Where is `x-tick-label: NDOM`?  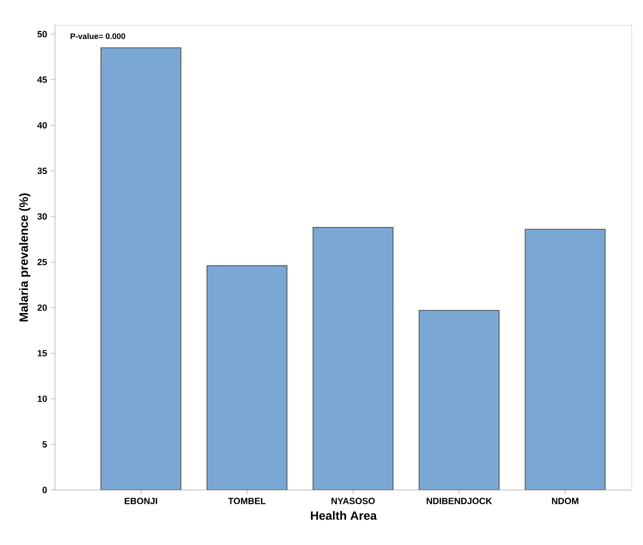
x-tick-label: NDOM is located at coordinates (565, 501).